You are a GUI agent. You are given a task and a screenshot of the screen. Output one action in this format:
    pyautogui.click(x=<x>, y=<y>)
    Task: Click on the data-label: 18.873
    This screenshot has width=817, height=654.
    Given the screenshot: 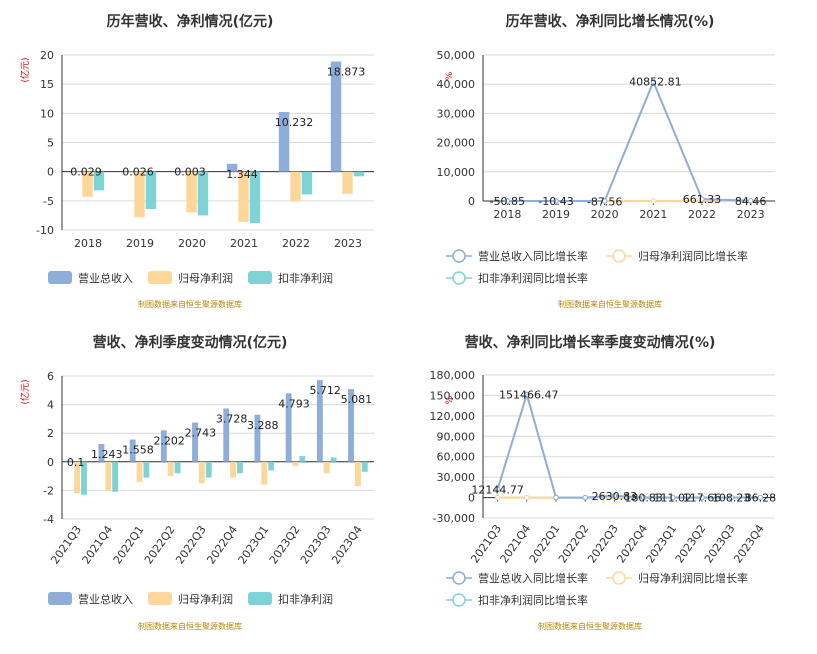 What is the action you would take?
    pyautogui.click(x=346, y=72)
    